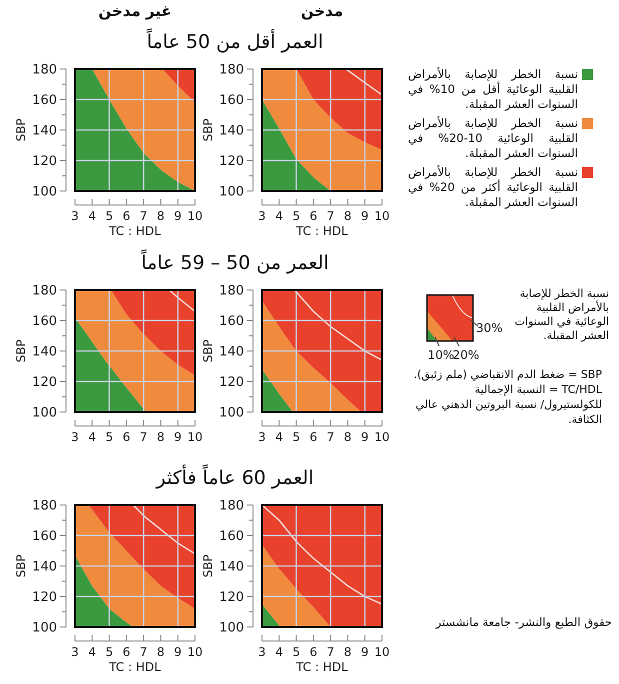  Describe the element at coordinates (523, 622) in the screenshot. I see `text: حقوق الطبع والنشر- جامعة مانشستر` at that location.